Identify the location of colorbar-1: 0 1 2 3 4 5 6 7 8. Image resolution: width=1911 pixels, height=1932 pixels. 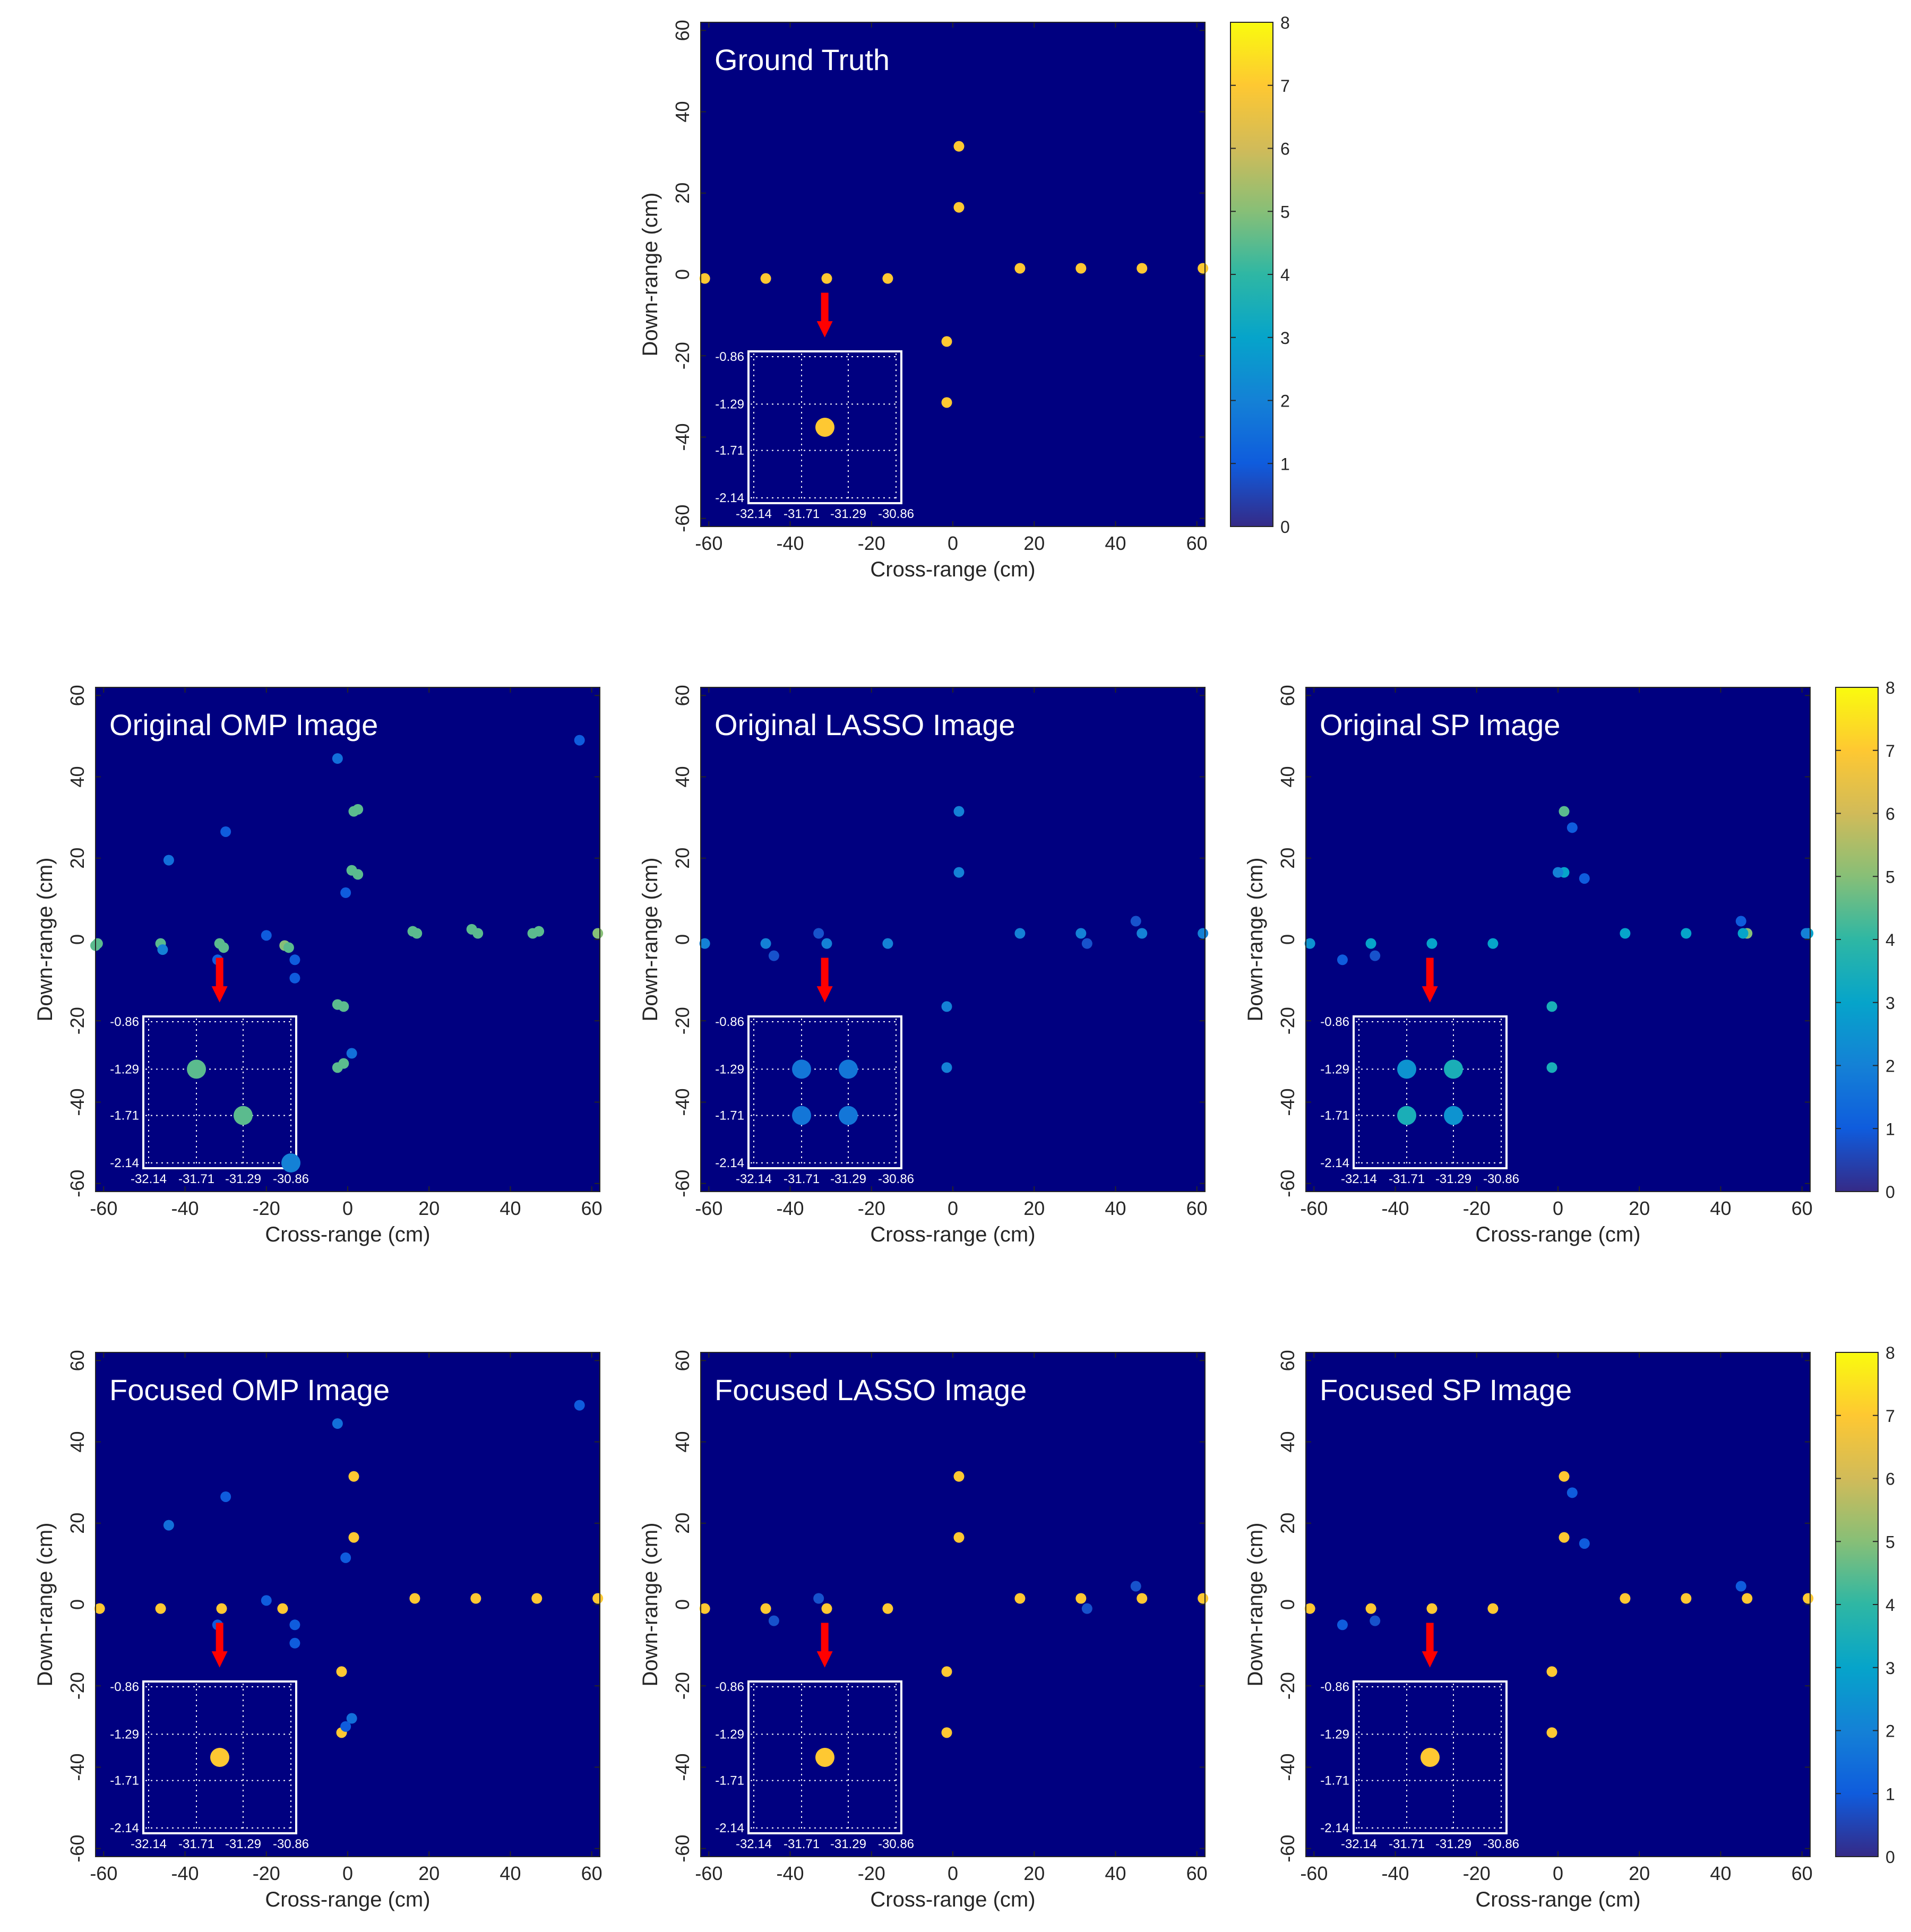
(1260, 275).